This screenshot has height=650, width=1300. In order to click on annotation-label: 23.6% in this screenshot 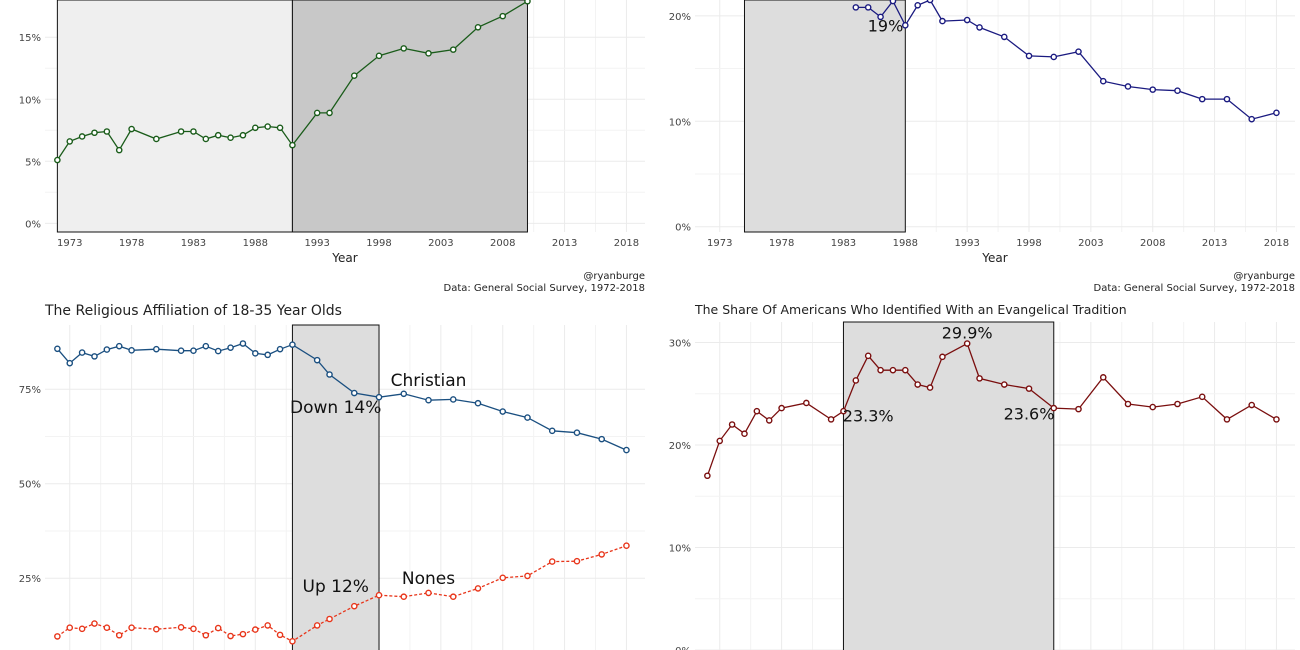, I will do `click(1029, 413)`.